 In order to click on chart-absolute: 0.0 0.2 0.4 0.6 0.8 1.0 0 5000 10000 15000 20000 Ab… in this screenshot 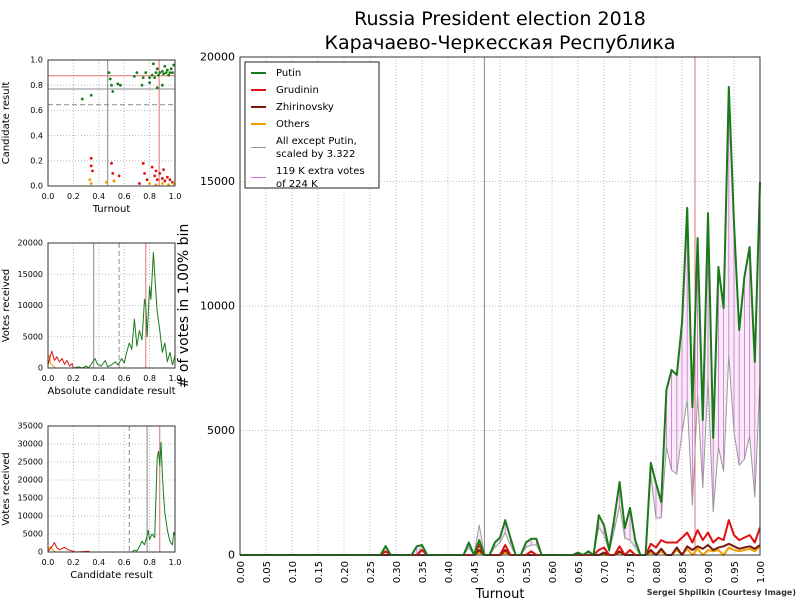, I will do `click(91, 318)`.